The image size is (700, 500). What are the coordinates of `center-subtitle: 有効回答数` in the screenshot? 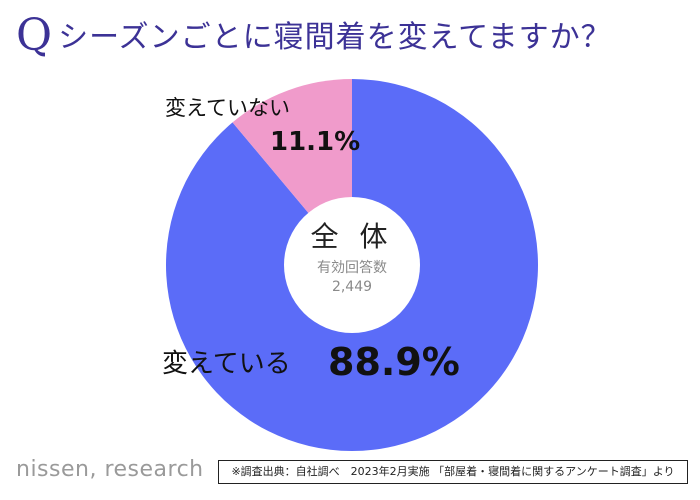 It's located at (352, 267).